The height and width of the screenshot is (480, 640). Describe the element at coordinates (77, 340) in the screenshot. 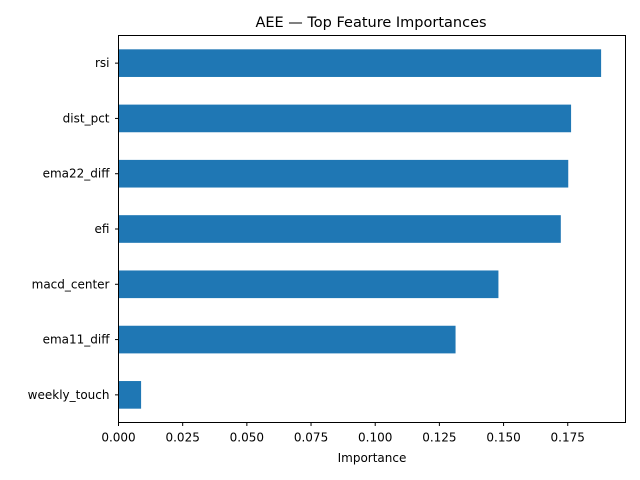

I see `y-tick-label: ema11_diff` at that location.